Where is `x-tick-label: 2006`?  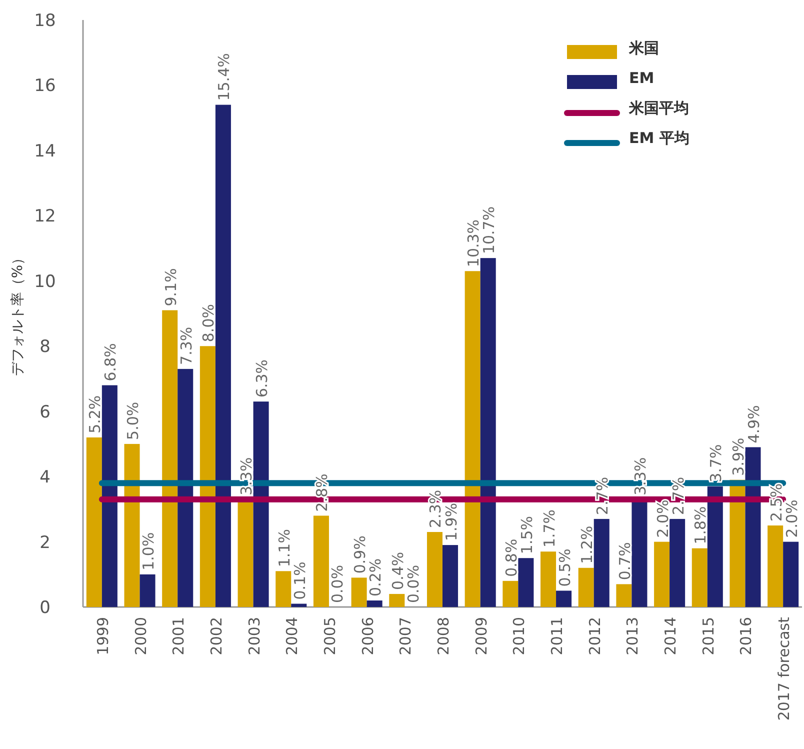 x-tick-label: 2006 is located at coordinates (367, 636).